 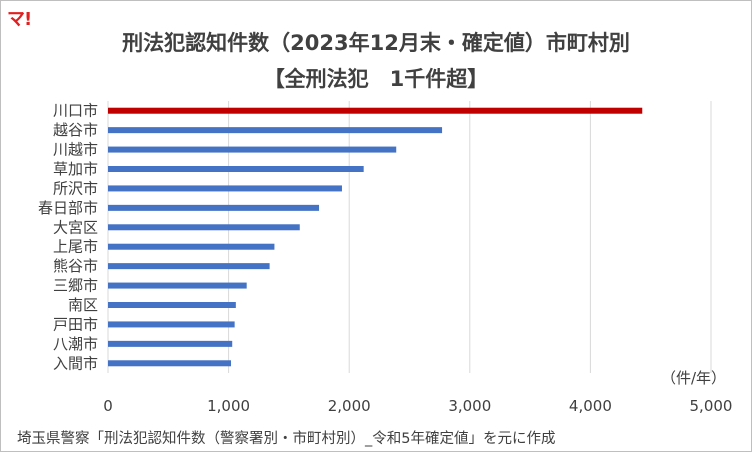 What do you see at coordinates (286, 439) in the screenshot?
I see `source-note: 埼玉県警察「刑法犯認知件数（警察署別・市町村別）_令和5年確定値」を元に作成` at bounding box center [286, 439].